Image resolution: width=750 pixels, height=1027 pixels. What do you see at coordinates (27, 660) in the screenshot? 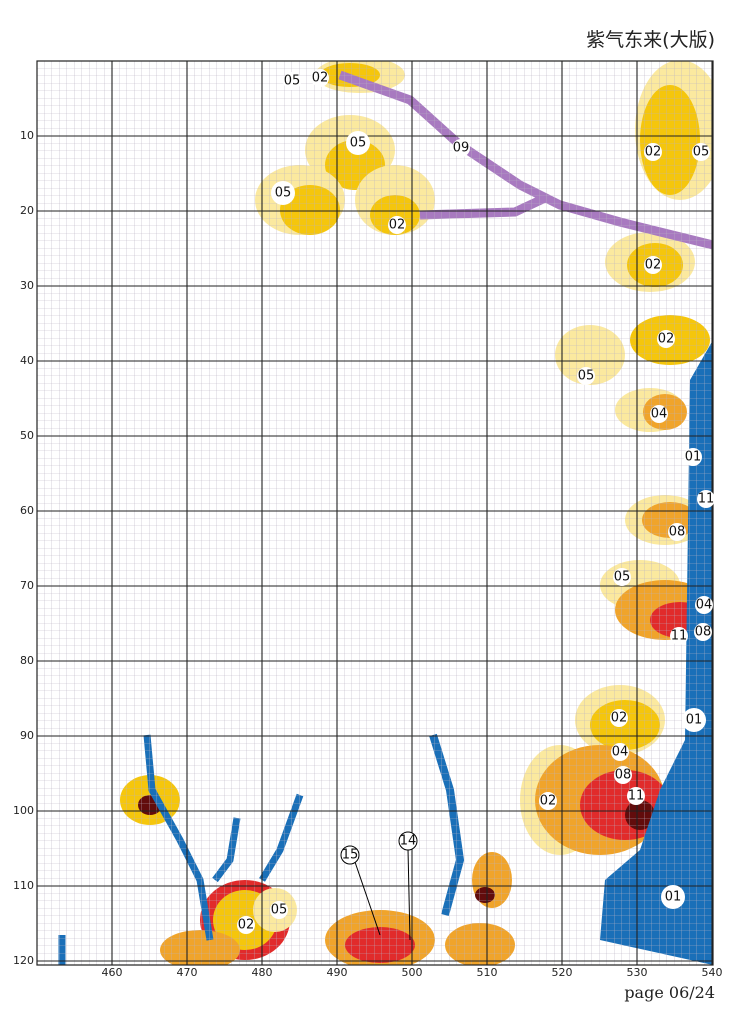
I see `y-tick-label: 80` at bounding box center [27, 660].